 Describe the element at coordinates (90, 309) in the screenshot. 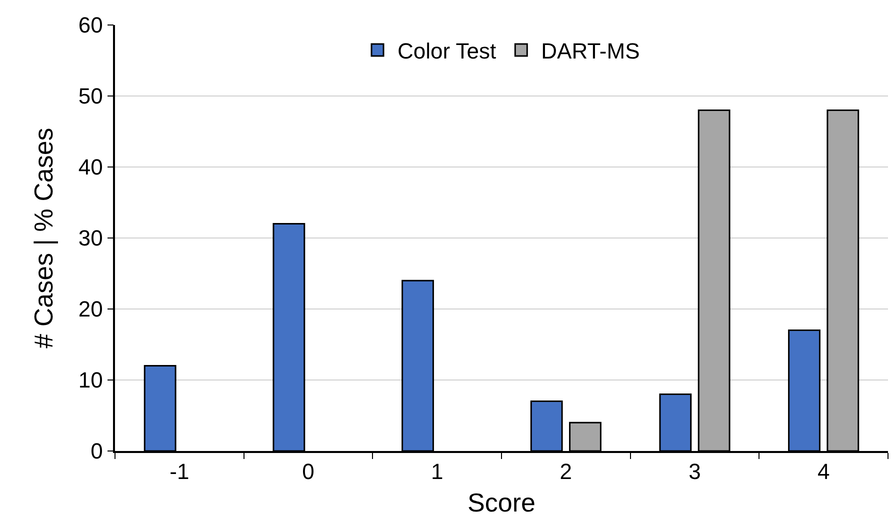

I see `y-tick-label: 20` at that location.